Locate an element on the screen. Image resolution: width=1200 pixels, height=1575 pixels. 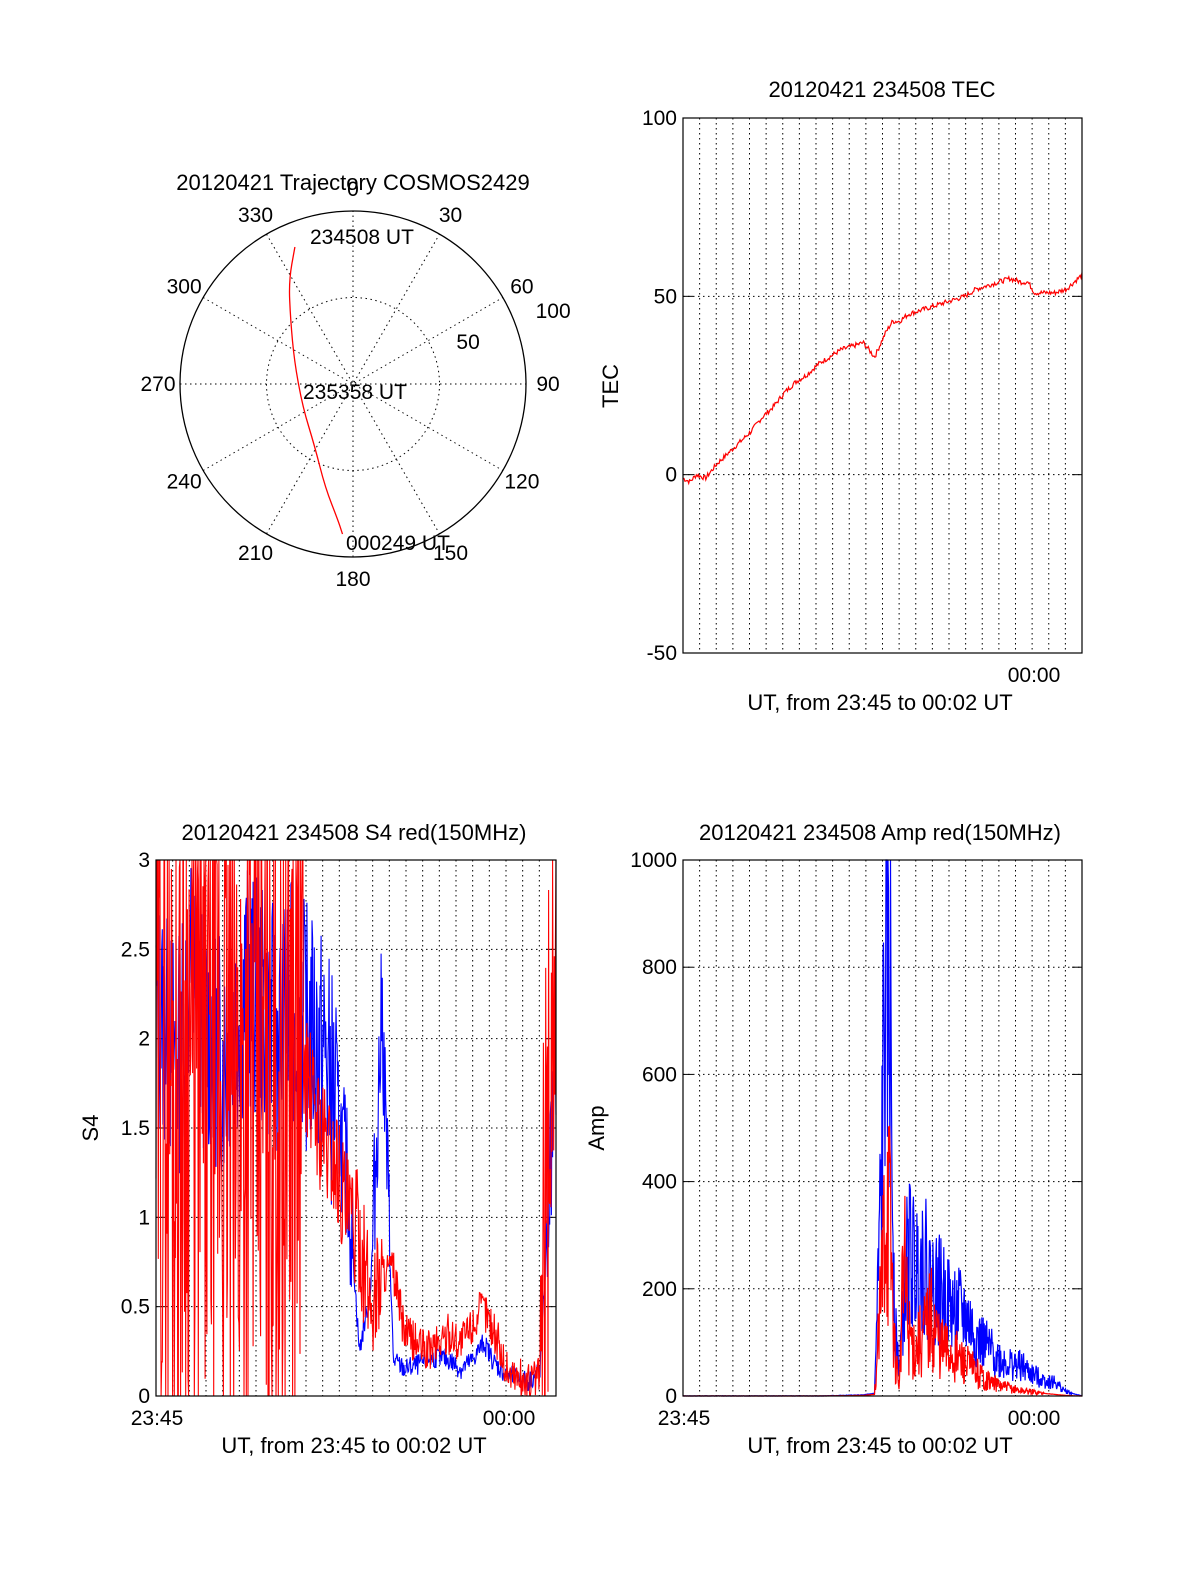
s4-ytick-label-2.5: 2.5 is located at coordinates (135, 949).